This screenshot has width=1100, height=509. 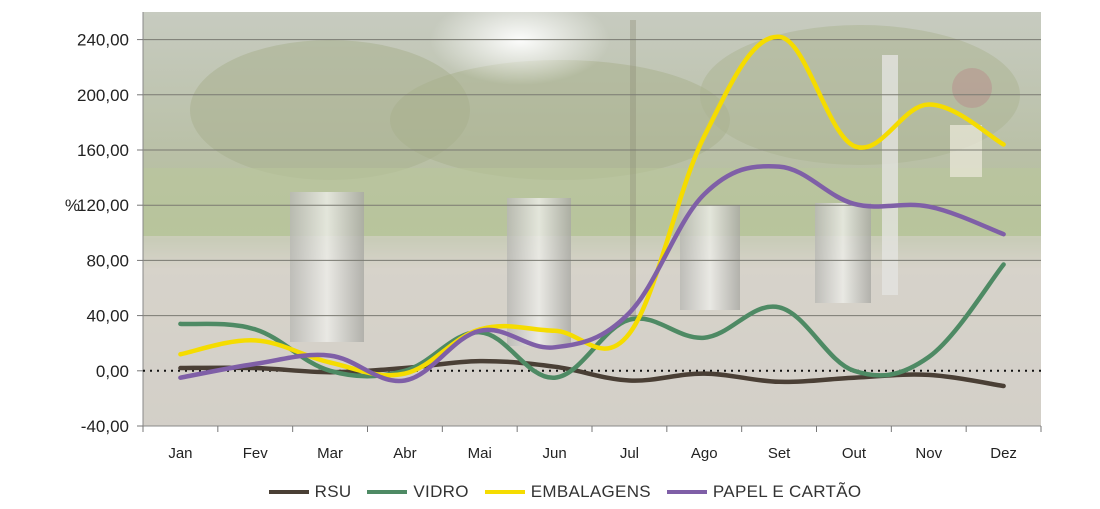 What do you see at coordinates (854, 453) in the screenshot?
I see `x-tick-label: Out` at bounding box center [854, 453].